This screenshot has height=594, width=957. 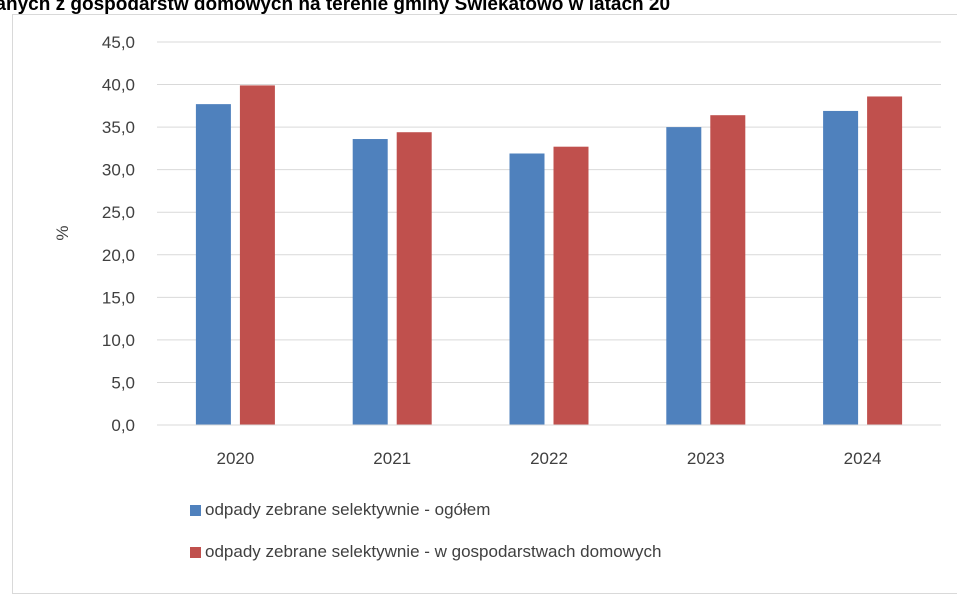 I want to click on y-tick-label: 35,0, so click(x=118, y=127).